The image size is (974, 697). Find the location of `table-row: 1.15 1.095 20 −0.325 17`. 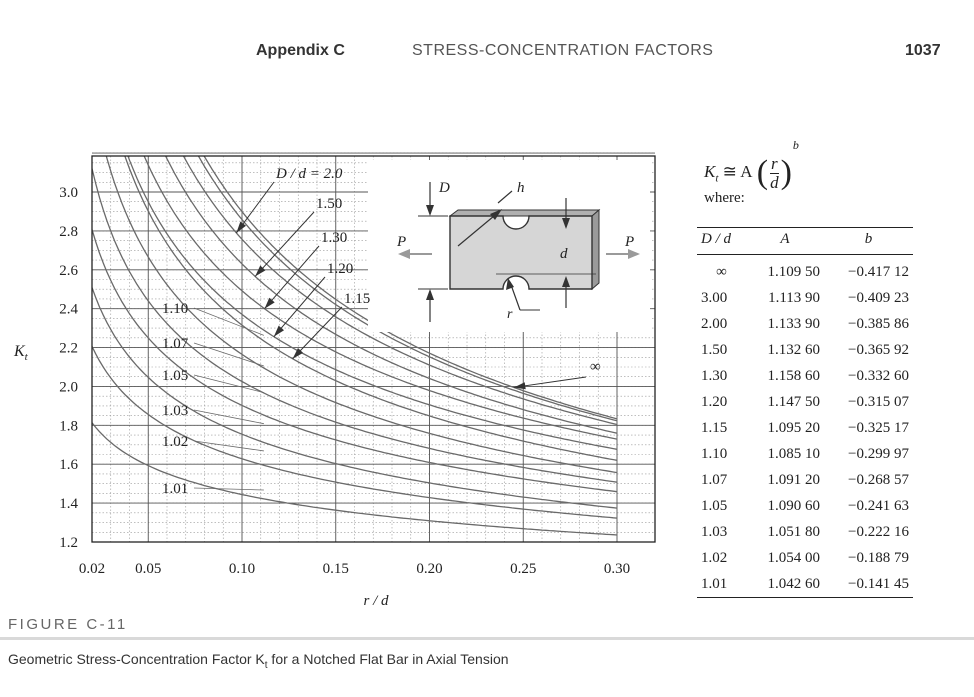

table-row: 1.15 1.095 20 −0.325 17 is located at coordinates (805, 428).